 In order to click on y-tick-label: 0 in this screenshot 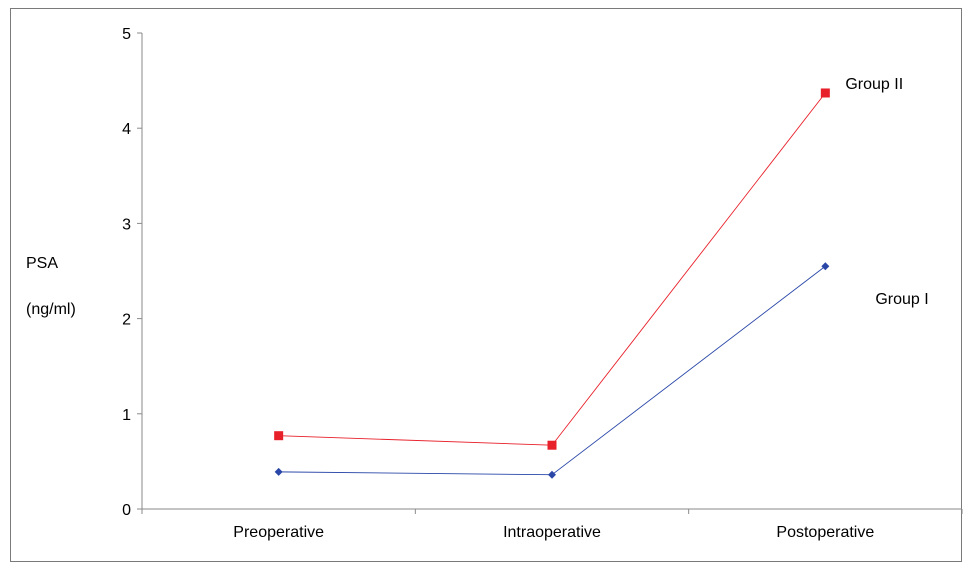, I will do `click(126, 510)`.